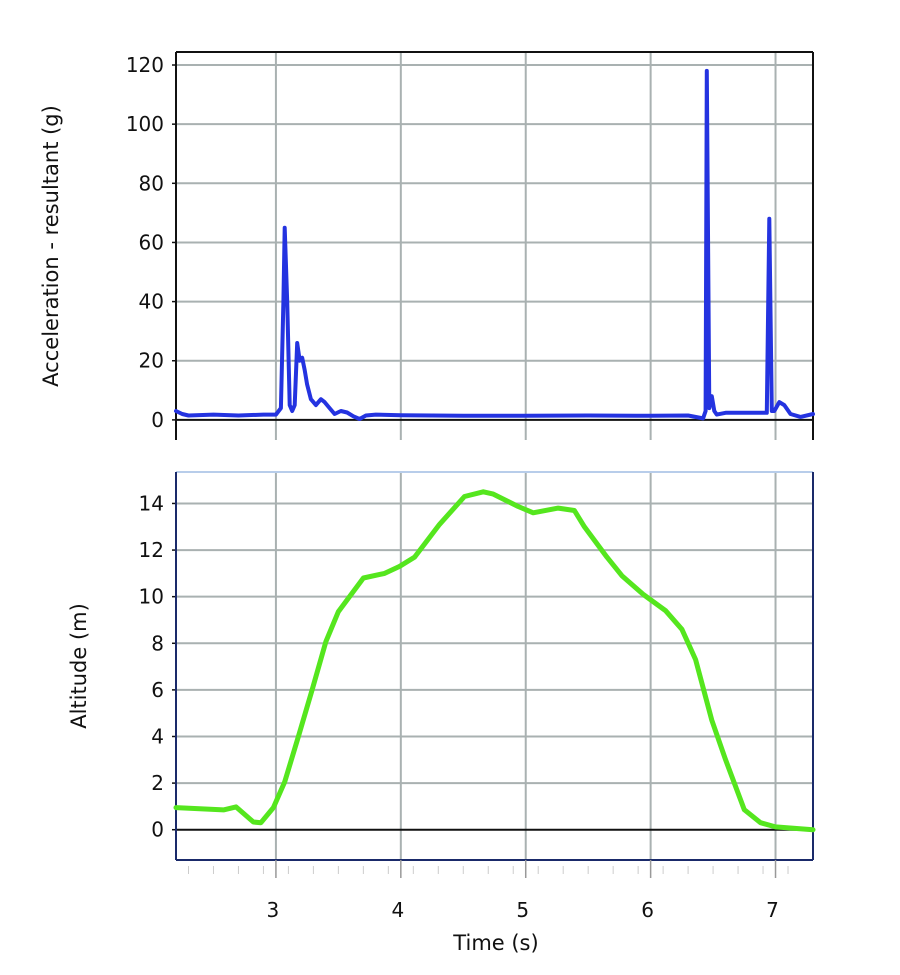 This screenshot has height=975, width=900. I want to click on y-tick-label: 120, so click(145, 65).